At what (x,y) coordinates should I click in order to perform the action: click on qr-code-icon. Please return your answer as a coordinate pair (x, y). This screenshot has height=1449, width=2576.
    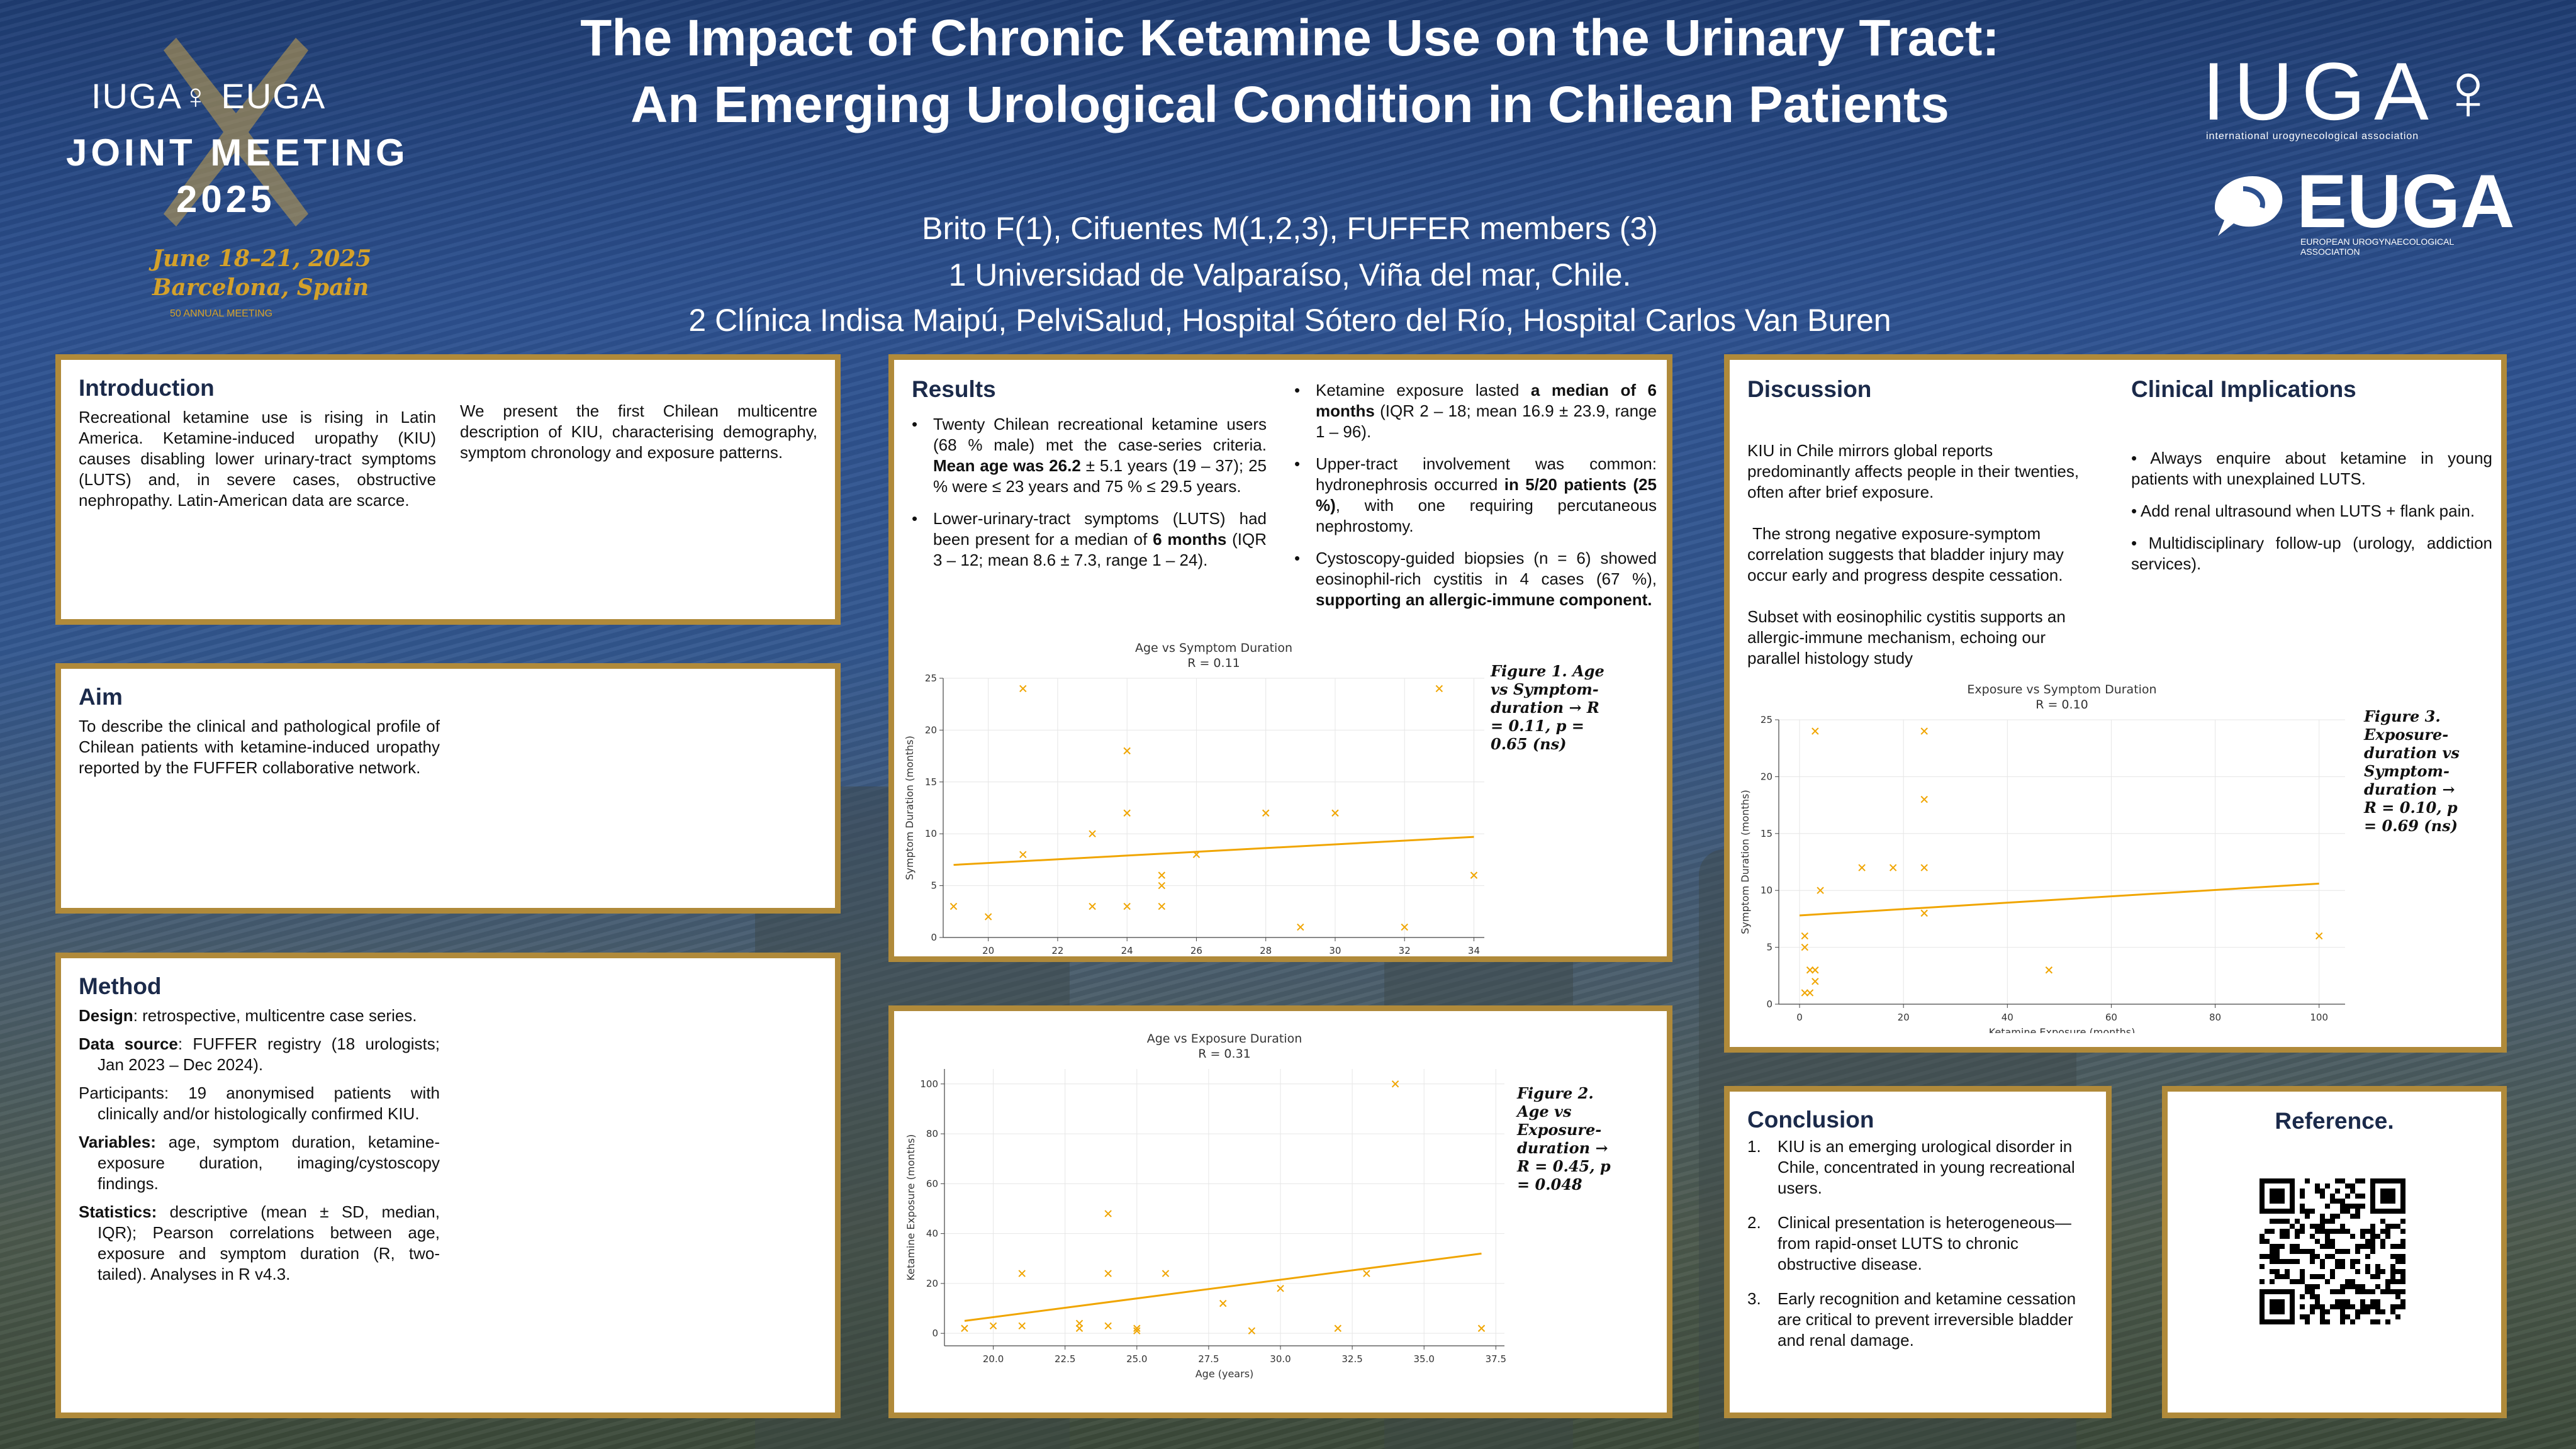
    Looking at the image, I should click on (2332, 1251).